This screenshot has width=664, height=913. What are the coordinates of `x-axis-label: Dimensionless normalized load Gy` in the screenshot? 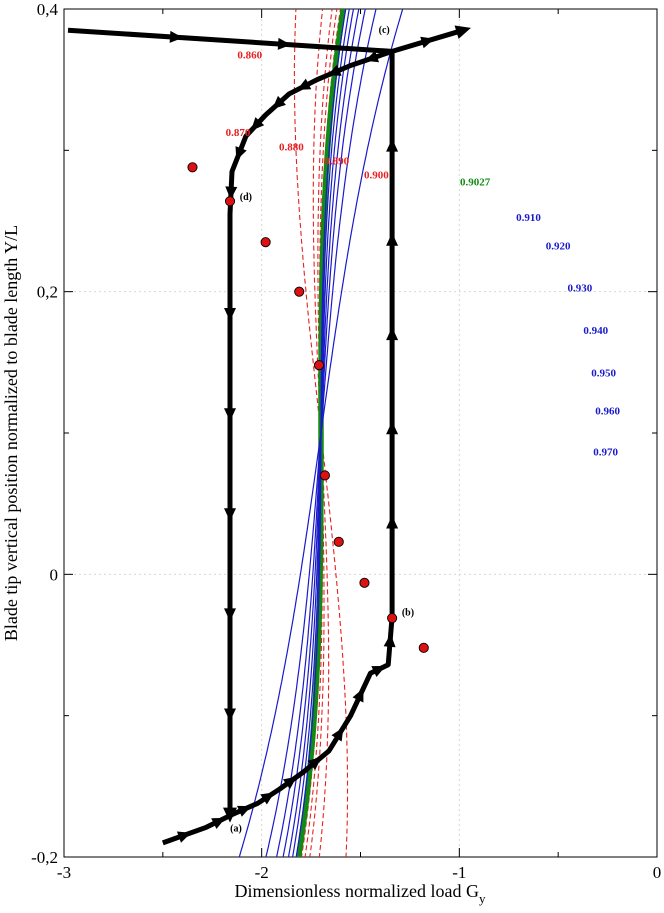 It's located at (360, 893).